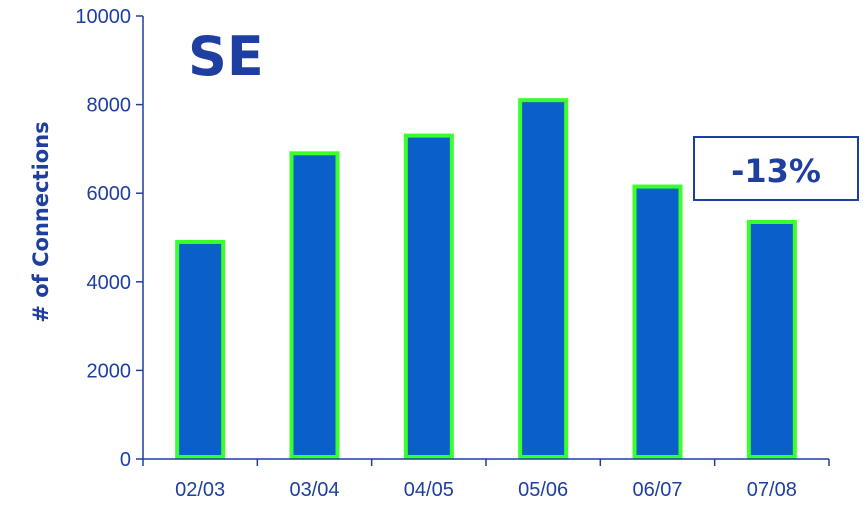  What do you see at coordinates (772, 490) in the screenshot?
I see `x-tick-label: 07/08` at bounding box center [772, 490].